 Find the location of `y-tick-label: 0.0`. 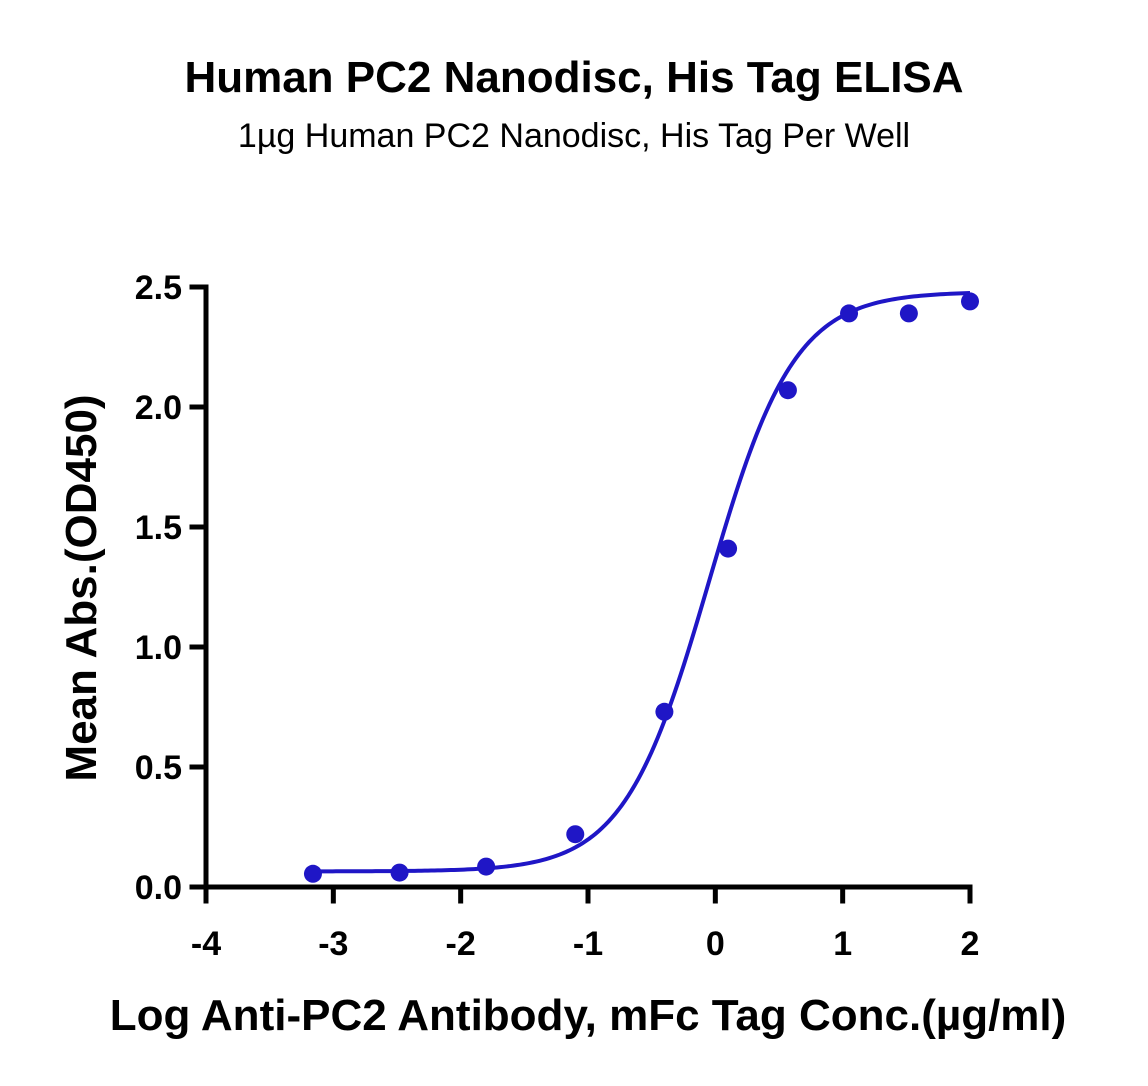

y-tick-label: 0.0 is located at coordinates (158, 888).